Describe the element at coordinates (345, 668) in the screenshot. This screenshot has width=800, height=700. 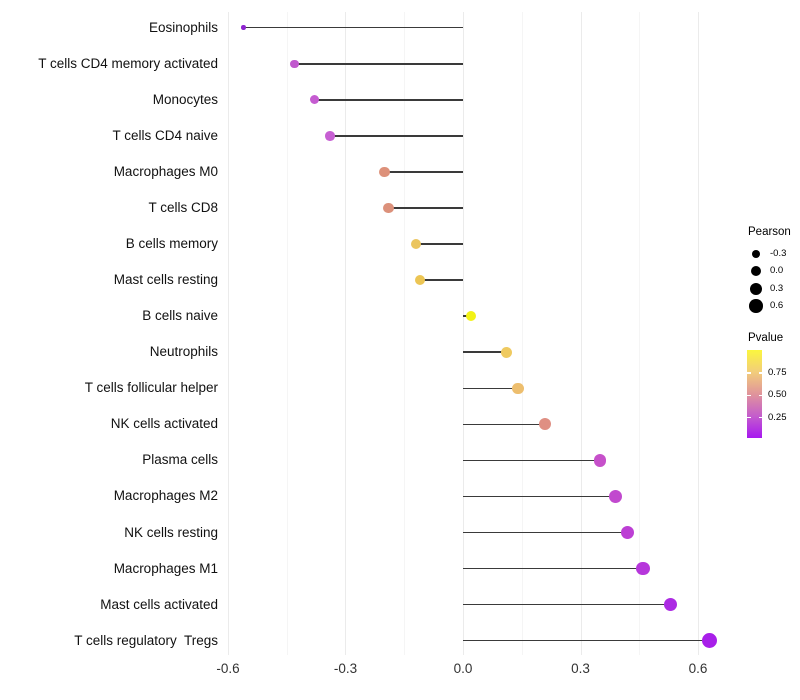
I see `x-axis-tick-label: -0.3` at that location.